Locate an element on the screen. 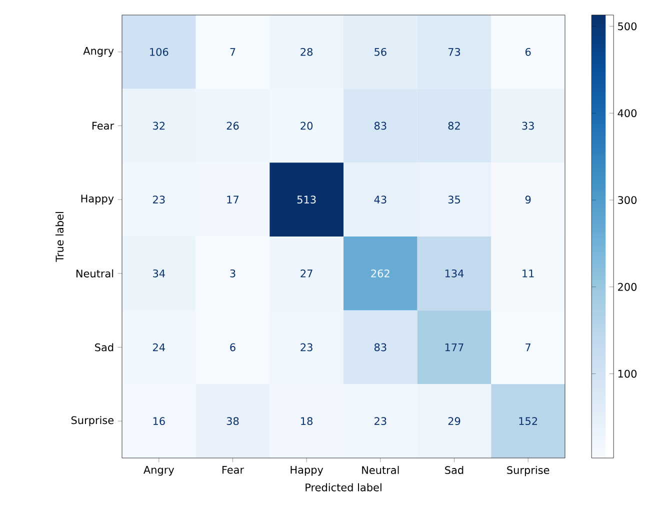 This screenshot has width=654, height=510. data-label: 24 is located at coordinates (159, 347).